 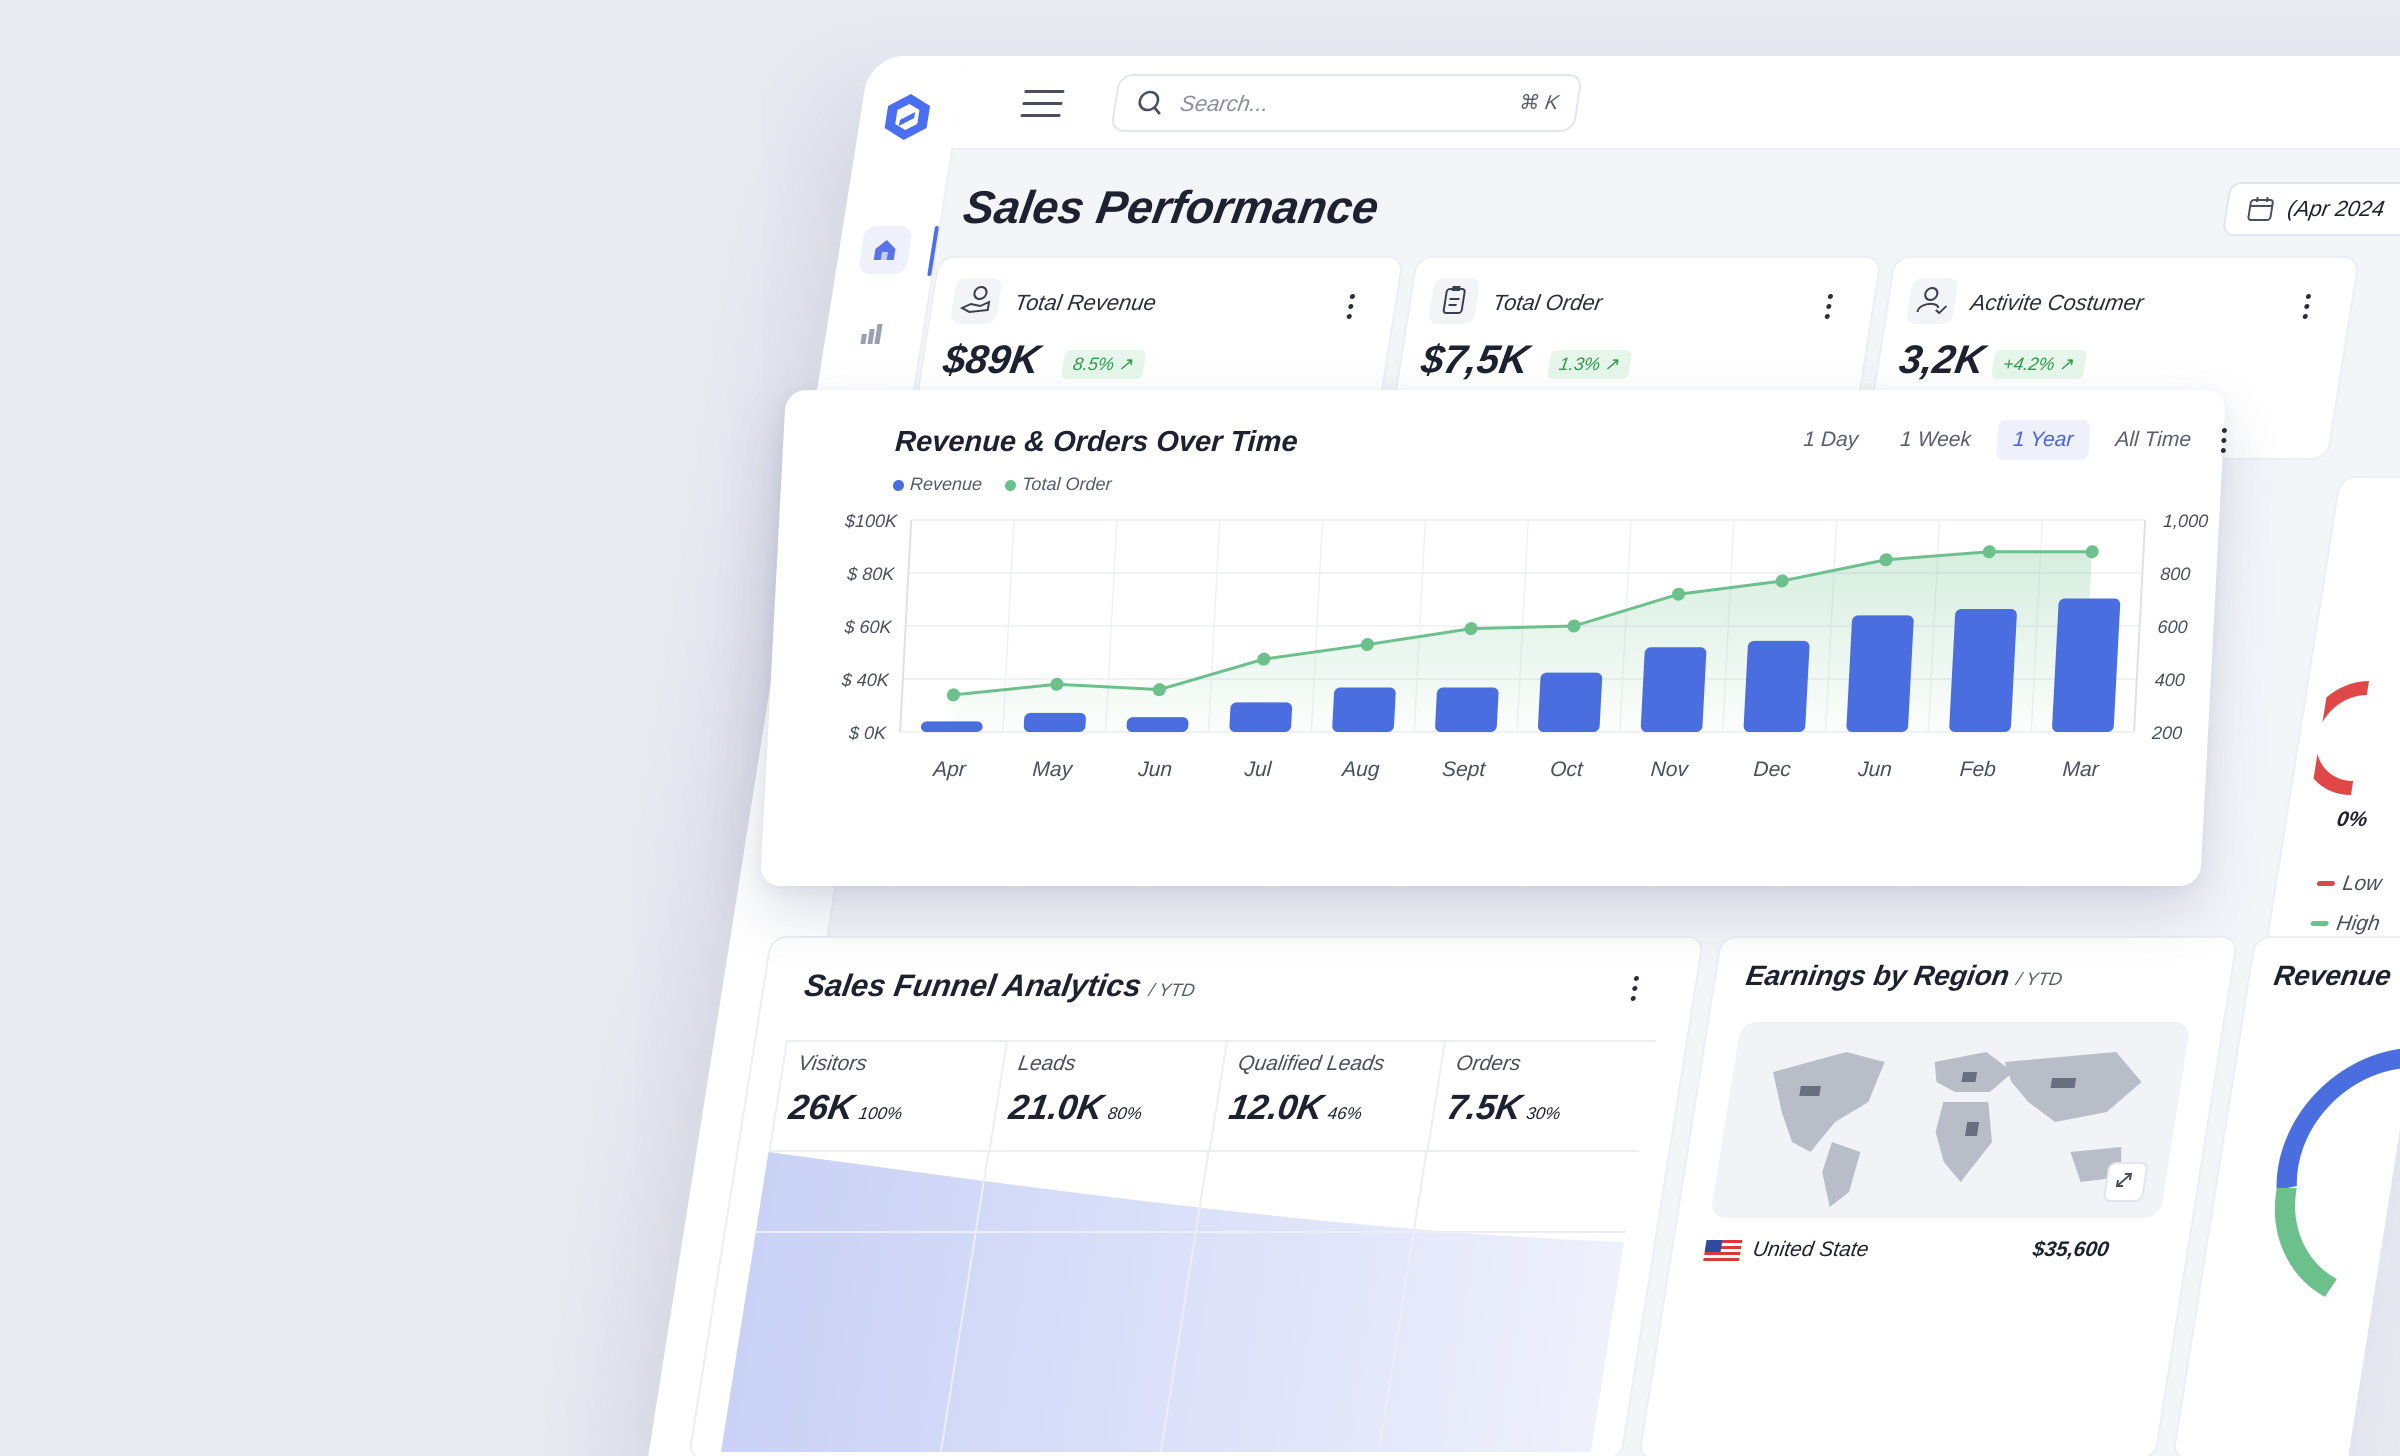 What do you see at coordinates (1258, 769) in the screenshot?
I see `x-tick-label: Jul` at bounding box center [1258, 769].